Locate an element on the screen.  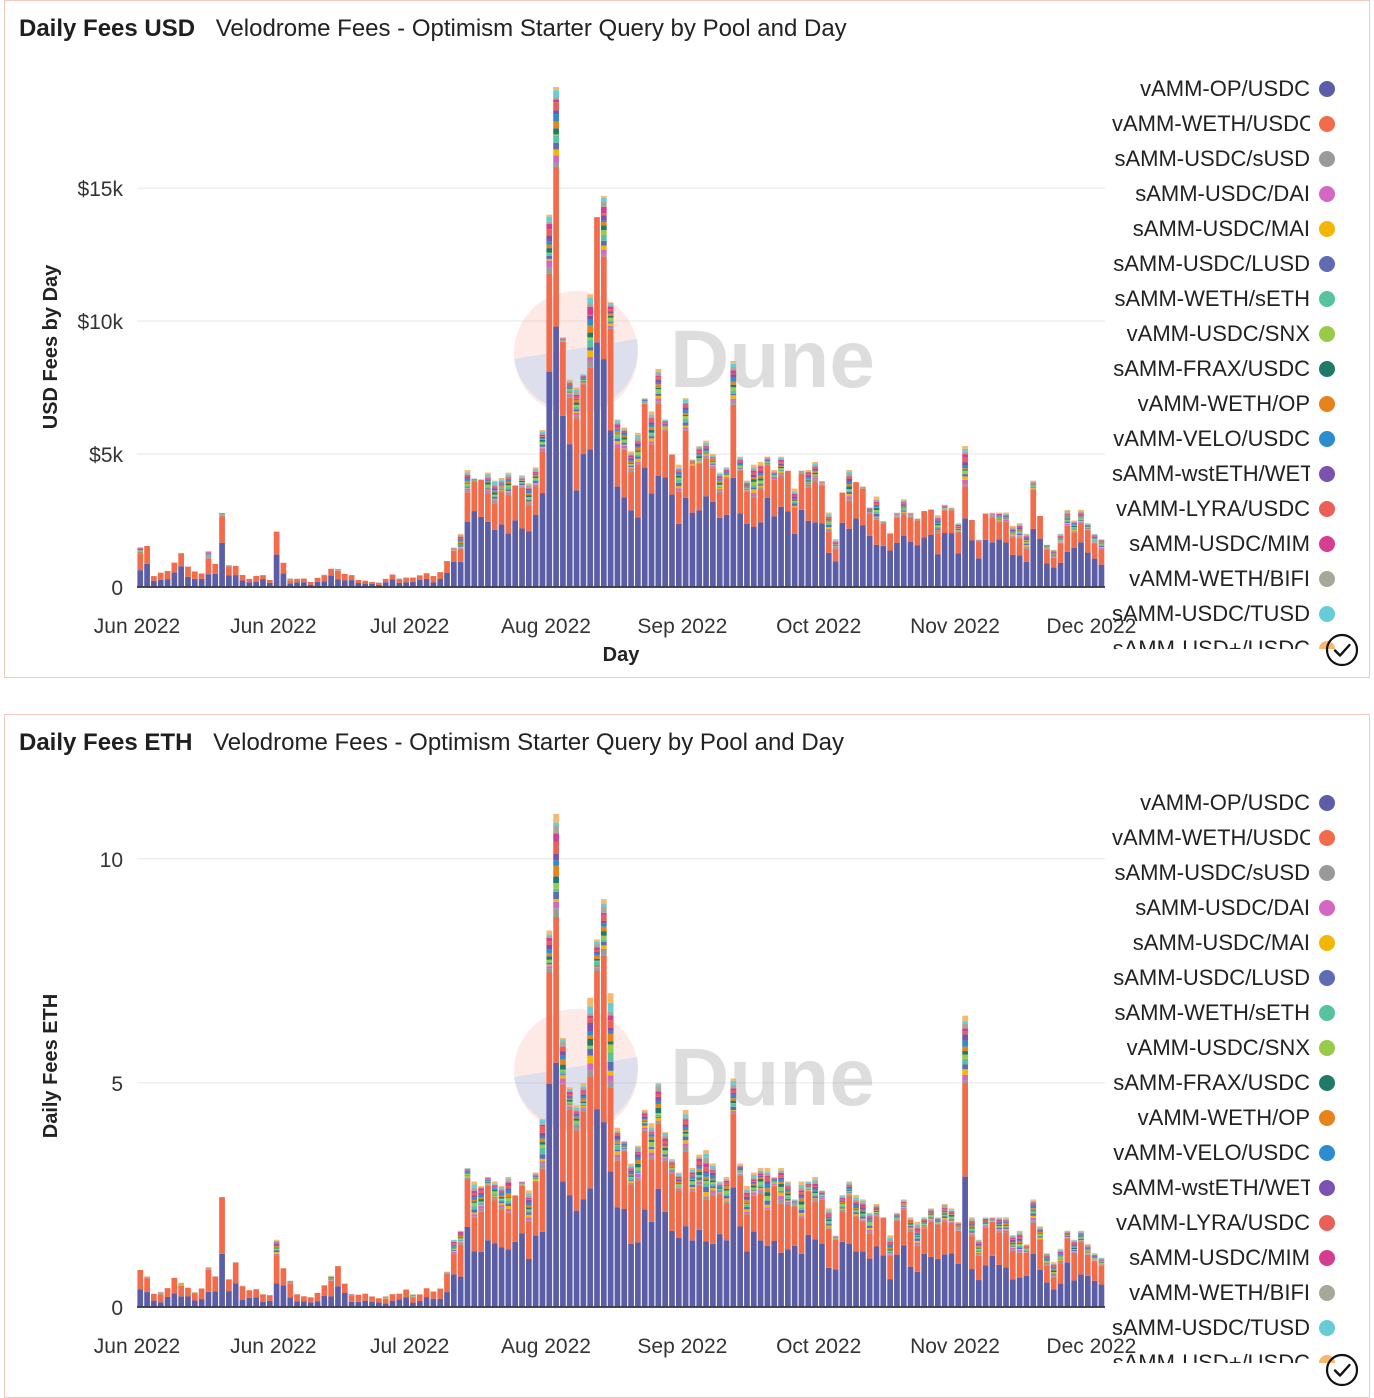
legend-label: sAMM-USD+/USDC is located at coordinates (1211, 642).